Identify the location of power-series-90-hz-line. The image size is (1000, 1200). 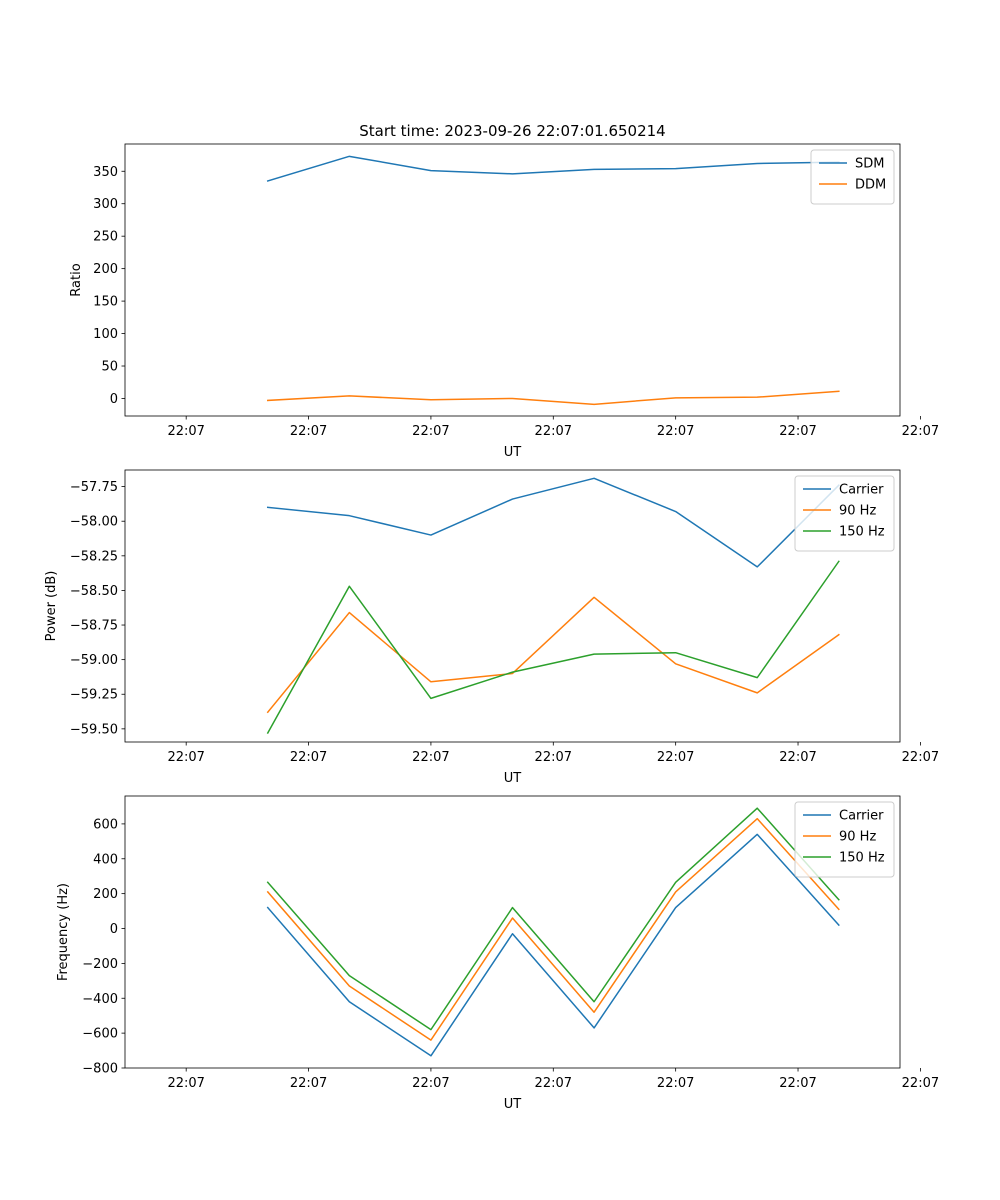
(553, 655).